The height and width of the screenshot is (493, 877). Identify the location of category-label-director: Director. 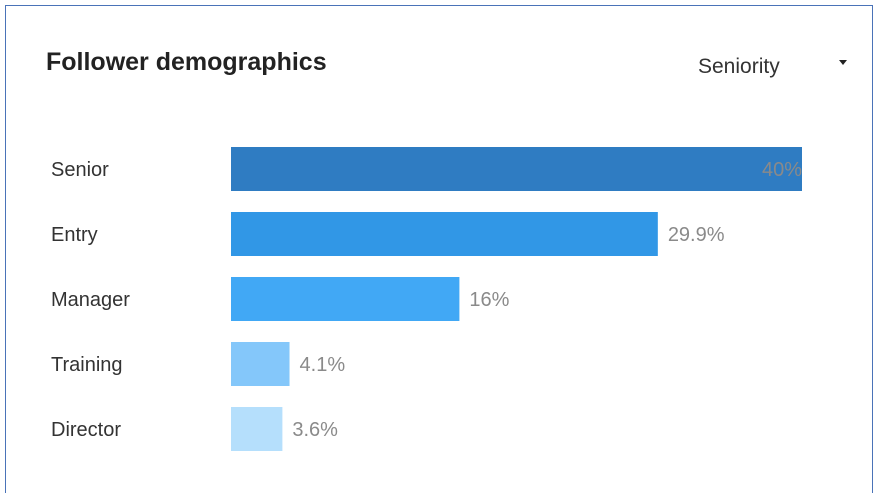
(86, 430).